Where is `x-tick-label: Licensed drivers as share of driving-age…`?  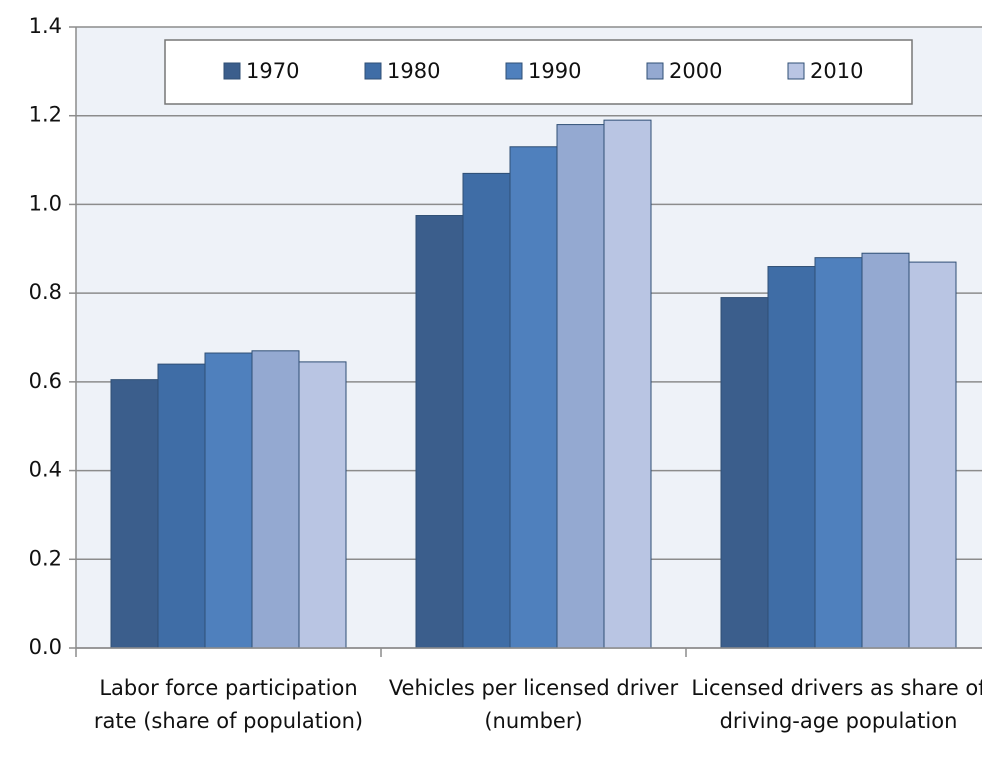 x-tick-label: Licensed drivers as share of driving-age… is located at coordinates (836, 704).